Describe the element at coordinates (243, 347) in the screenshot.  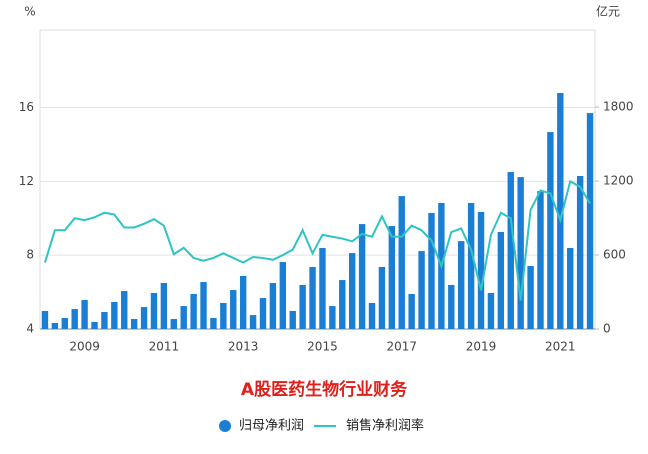
I see `x-tick-label: 2013` at that location.